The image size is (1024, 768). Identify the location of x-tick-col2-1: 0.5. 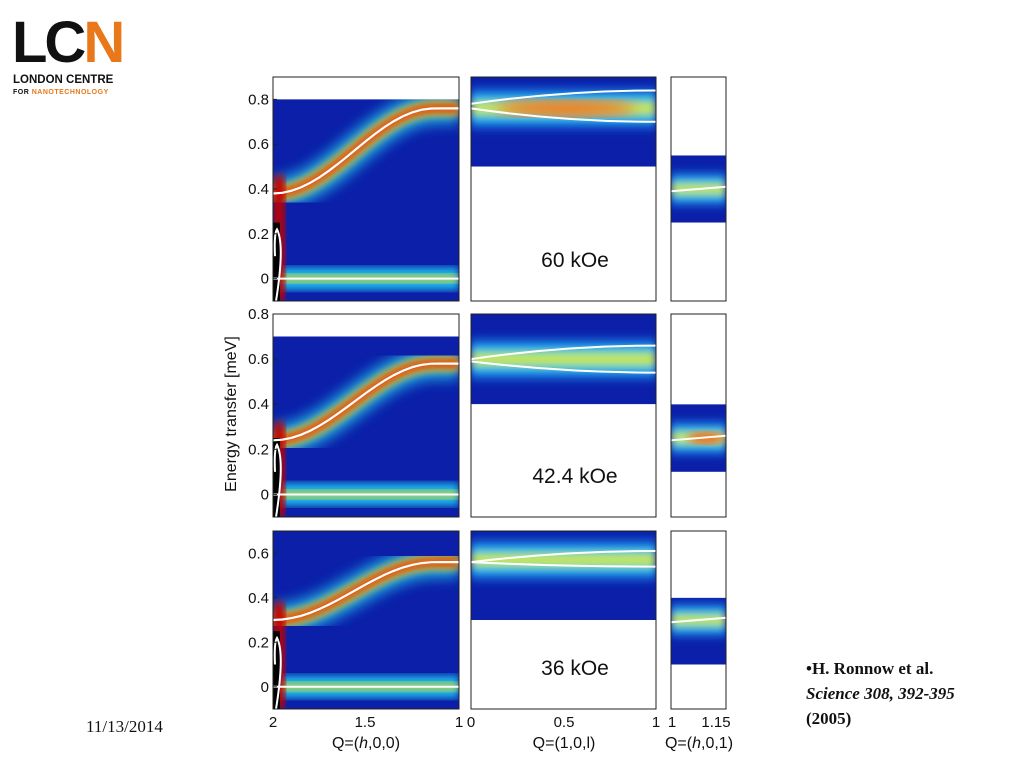
(564, 722).